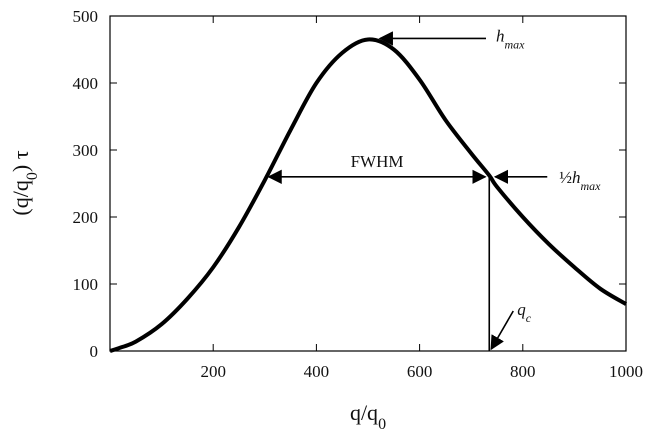 The width and height of the screenshot is (651, 437). I want to click on y-tick-label-300: 300, so click(86, 150).